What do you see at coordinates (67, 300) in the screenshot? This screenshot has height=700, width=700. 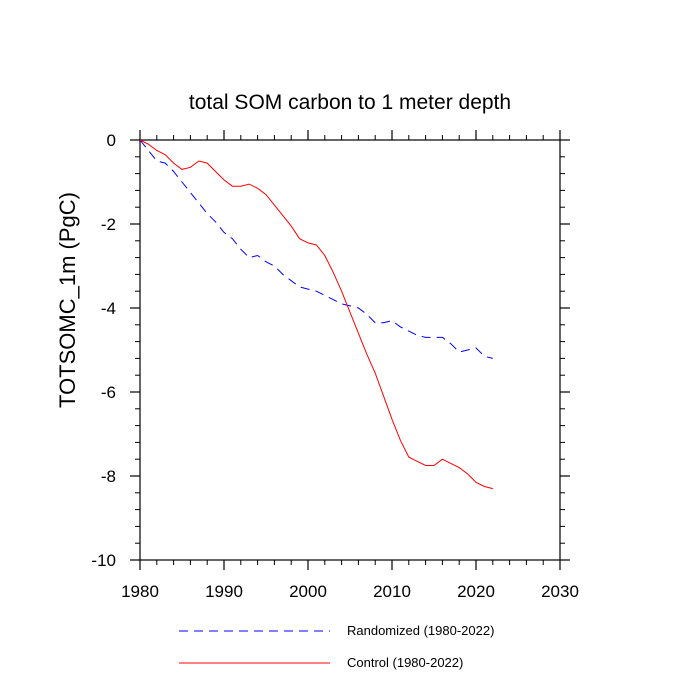 I see `y-axis-label: TOTSOMC_1m (PgC)` at bounding box center [67, 300].